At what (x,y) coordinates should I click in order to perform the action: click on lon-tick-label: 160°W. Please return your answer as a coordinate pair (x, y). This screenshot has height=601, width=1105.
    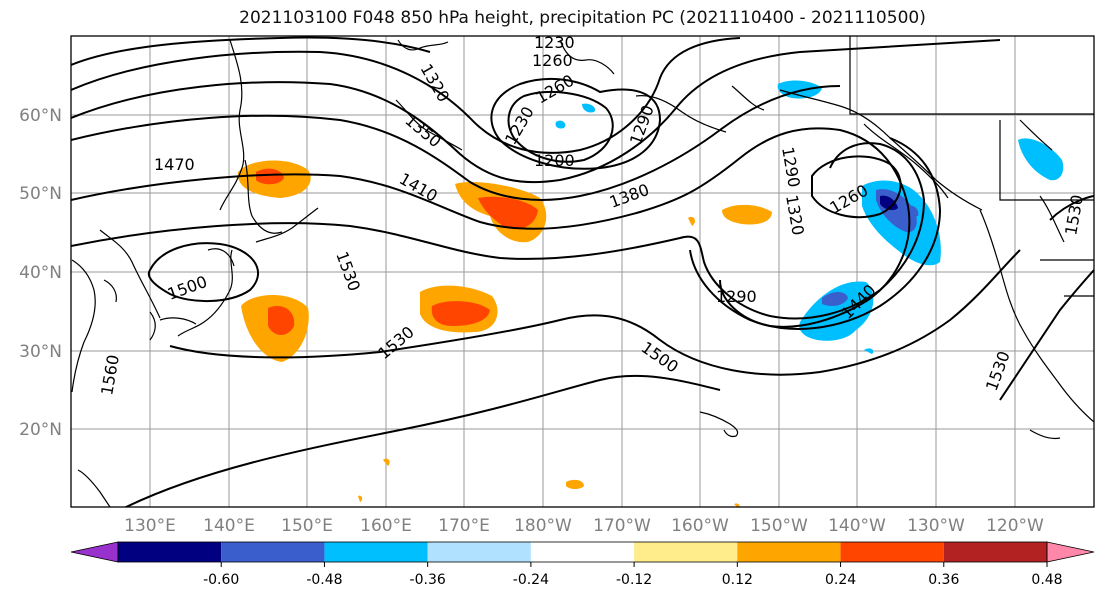
    Looking at the image, I should click on (700, 526).